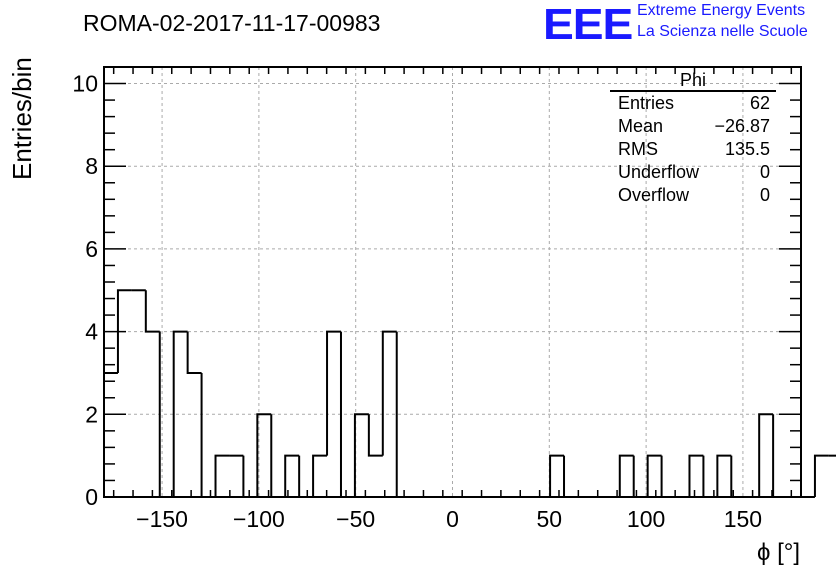  I want to click on stats-value: 62, so click(759, 103).